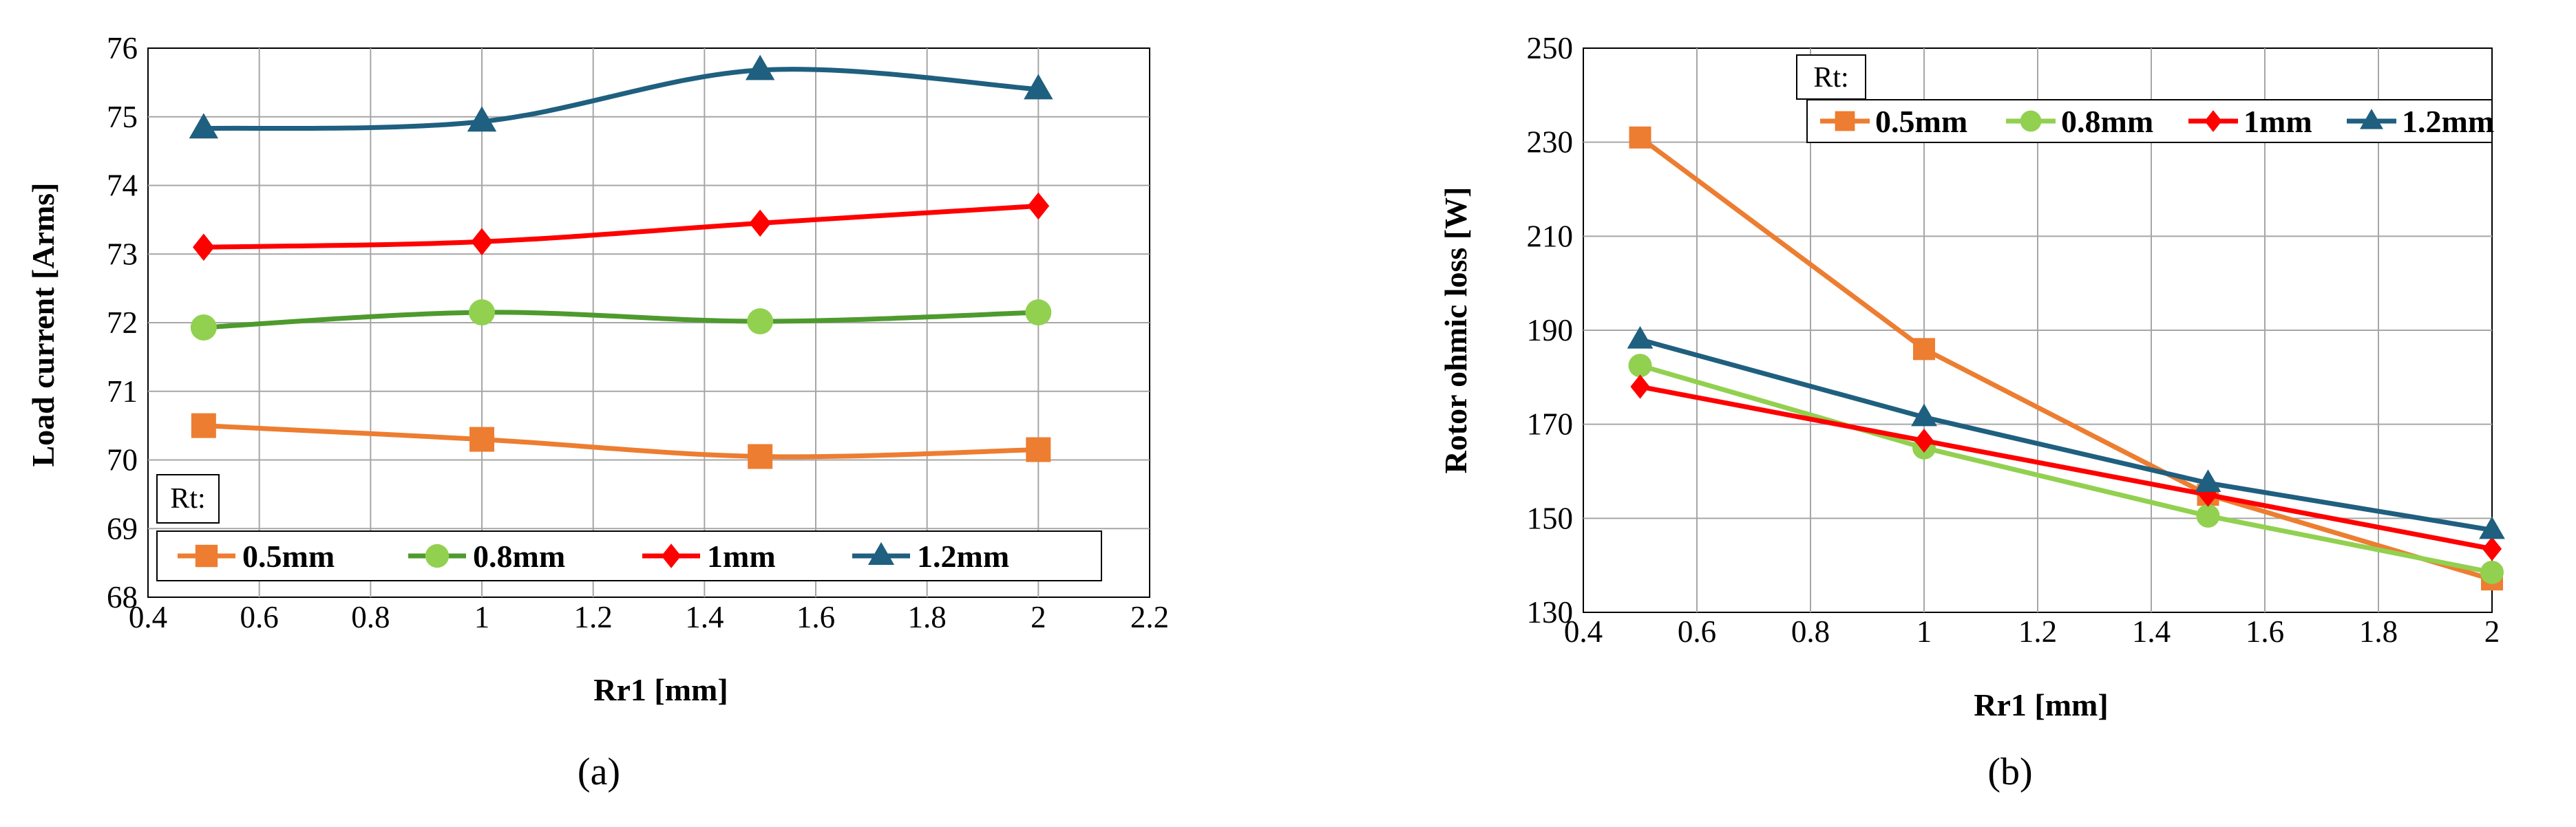 This screenshot has width=2576, height=827. What do you see at coordinates (594, 617) in the screenshot?
I see `chart-a-x-tick-label: 1.2` at bounding box center [594, 617].